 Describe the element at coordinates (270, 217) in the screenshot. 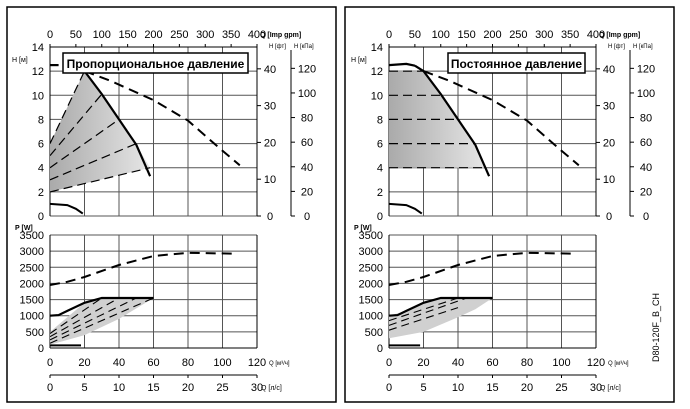

I see `ft-tick-label: 0` at that location.